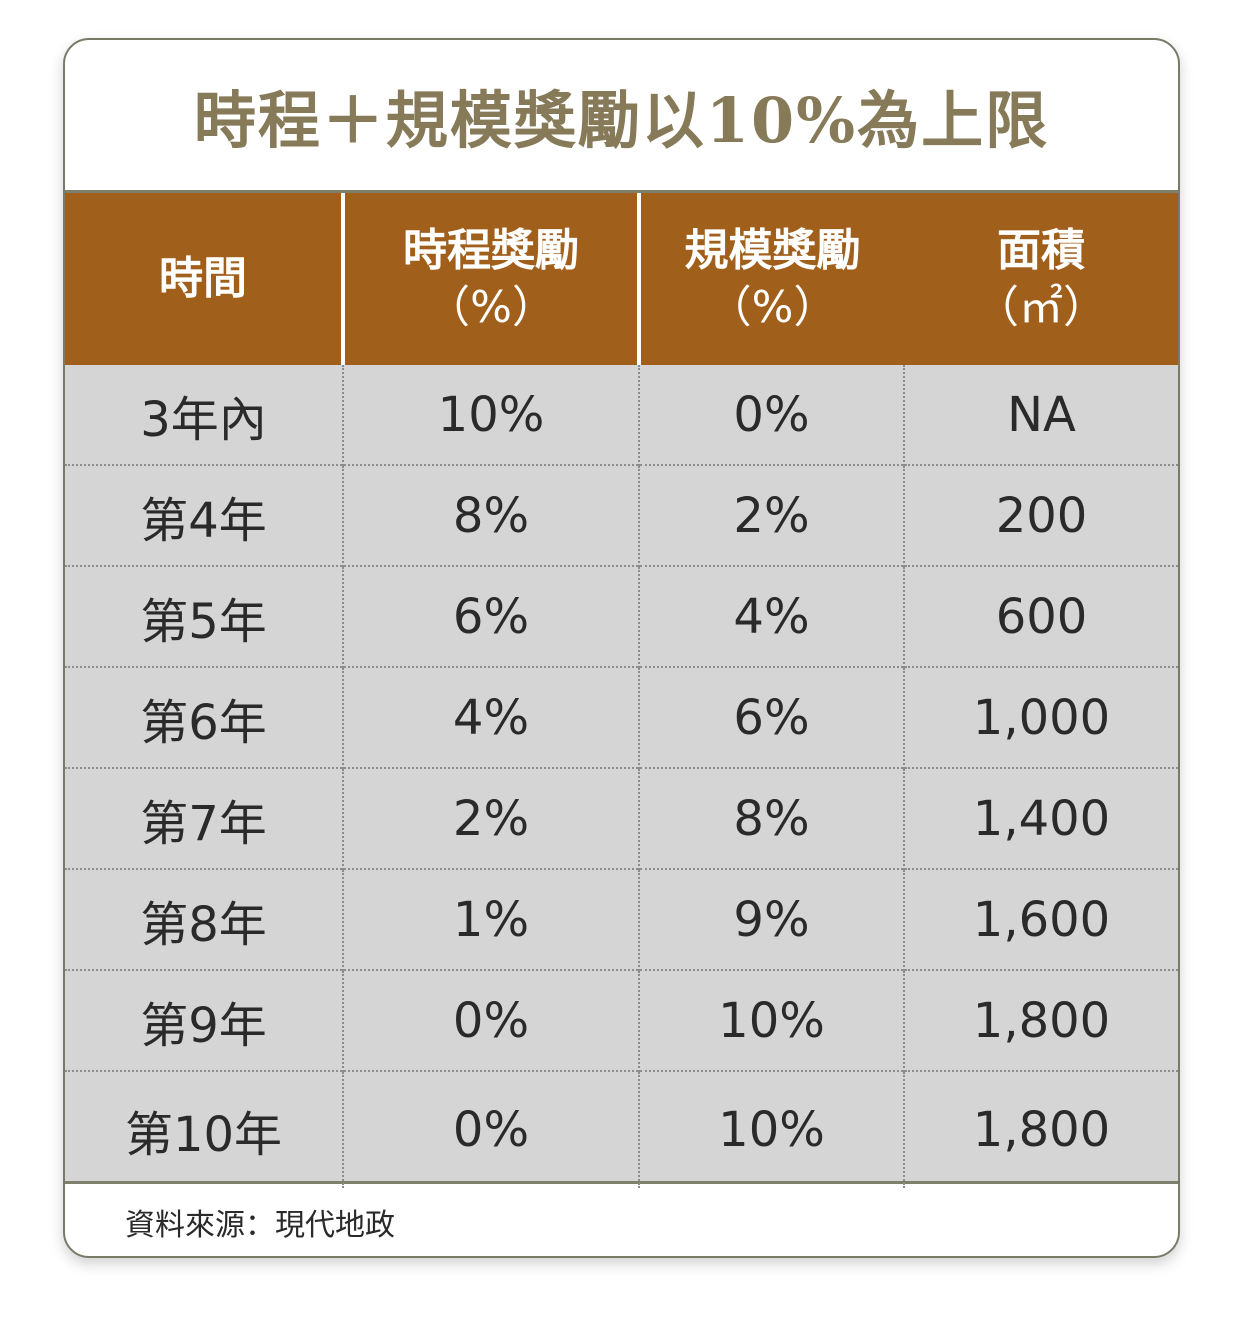 The height and width of the screenshot is (1334, 1250). I want to click on table-row: 3年內 10% 0% NA, so click(621, 415).